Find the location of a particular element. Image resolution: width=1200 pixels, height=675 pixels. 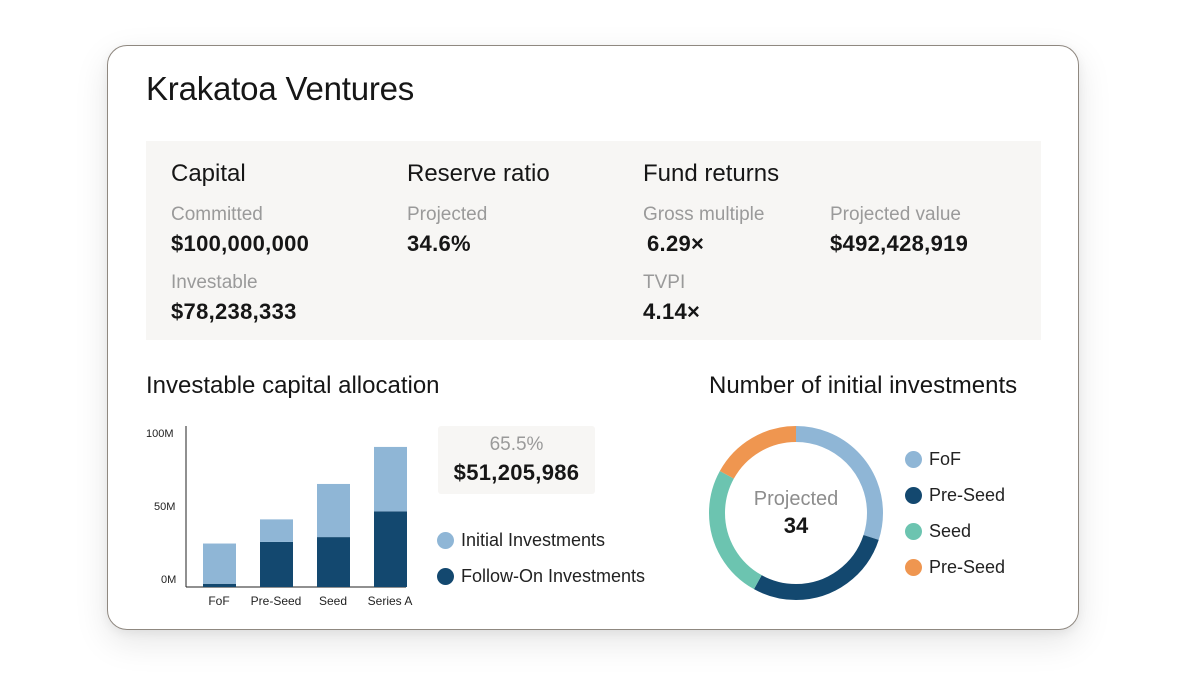

legend-pre-seed-2: Pre-Seed is located at coordinates (955, 567).